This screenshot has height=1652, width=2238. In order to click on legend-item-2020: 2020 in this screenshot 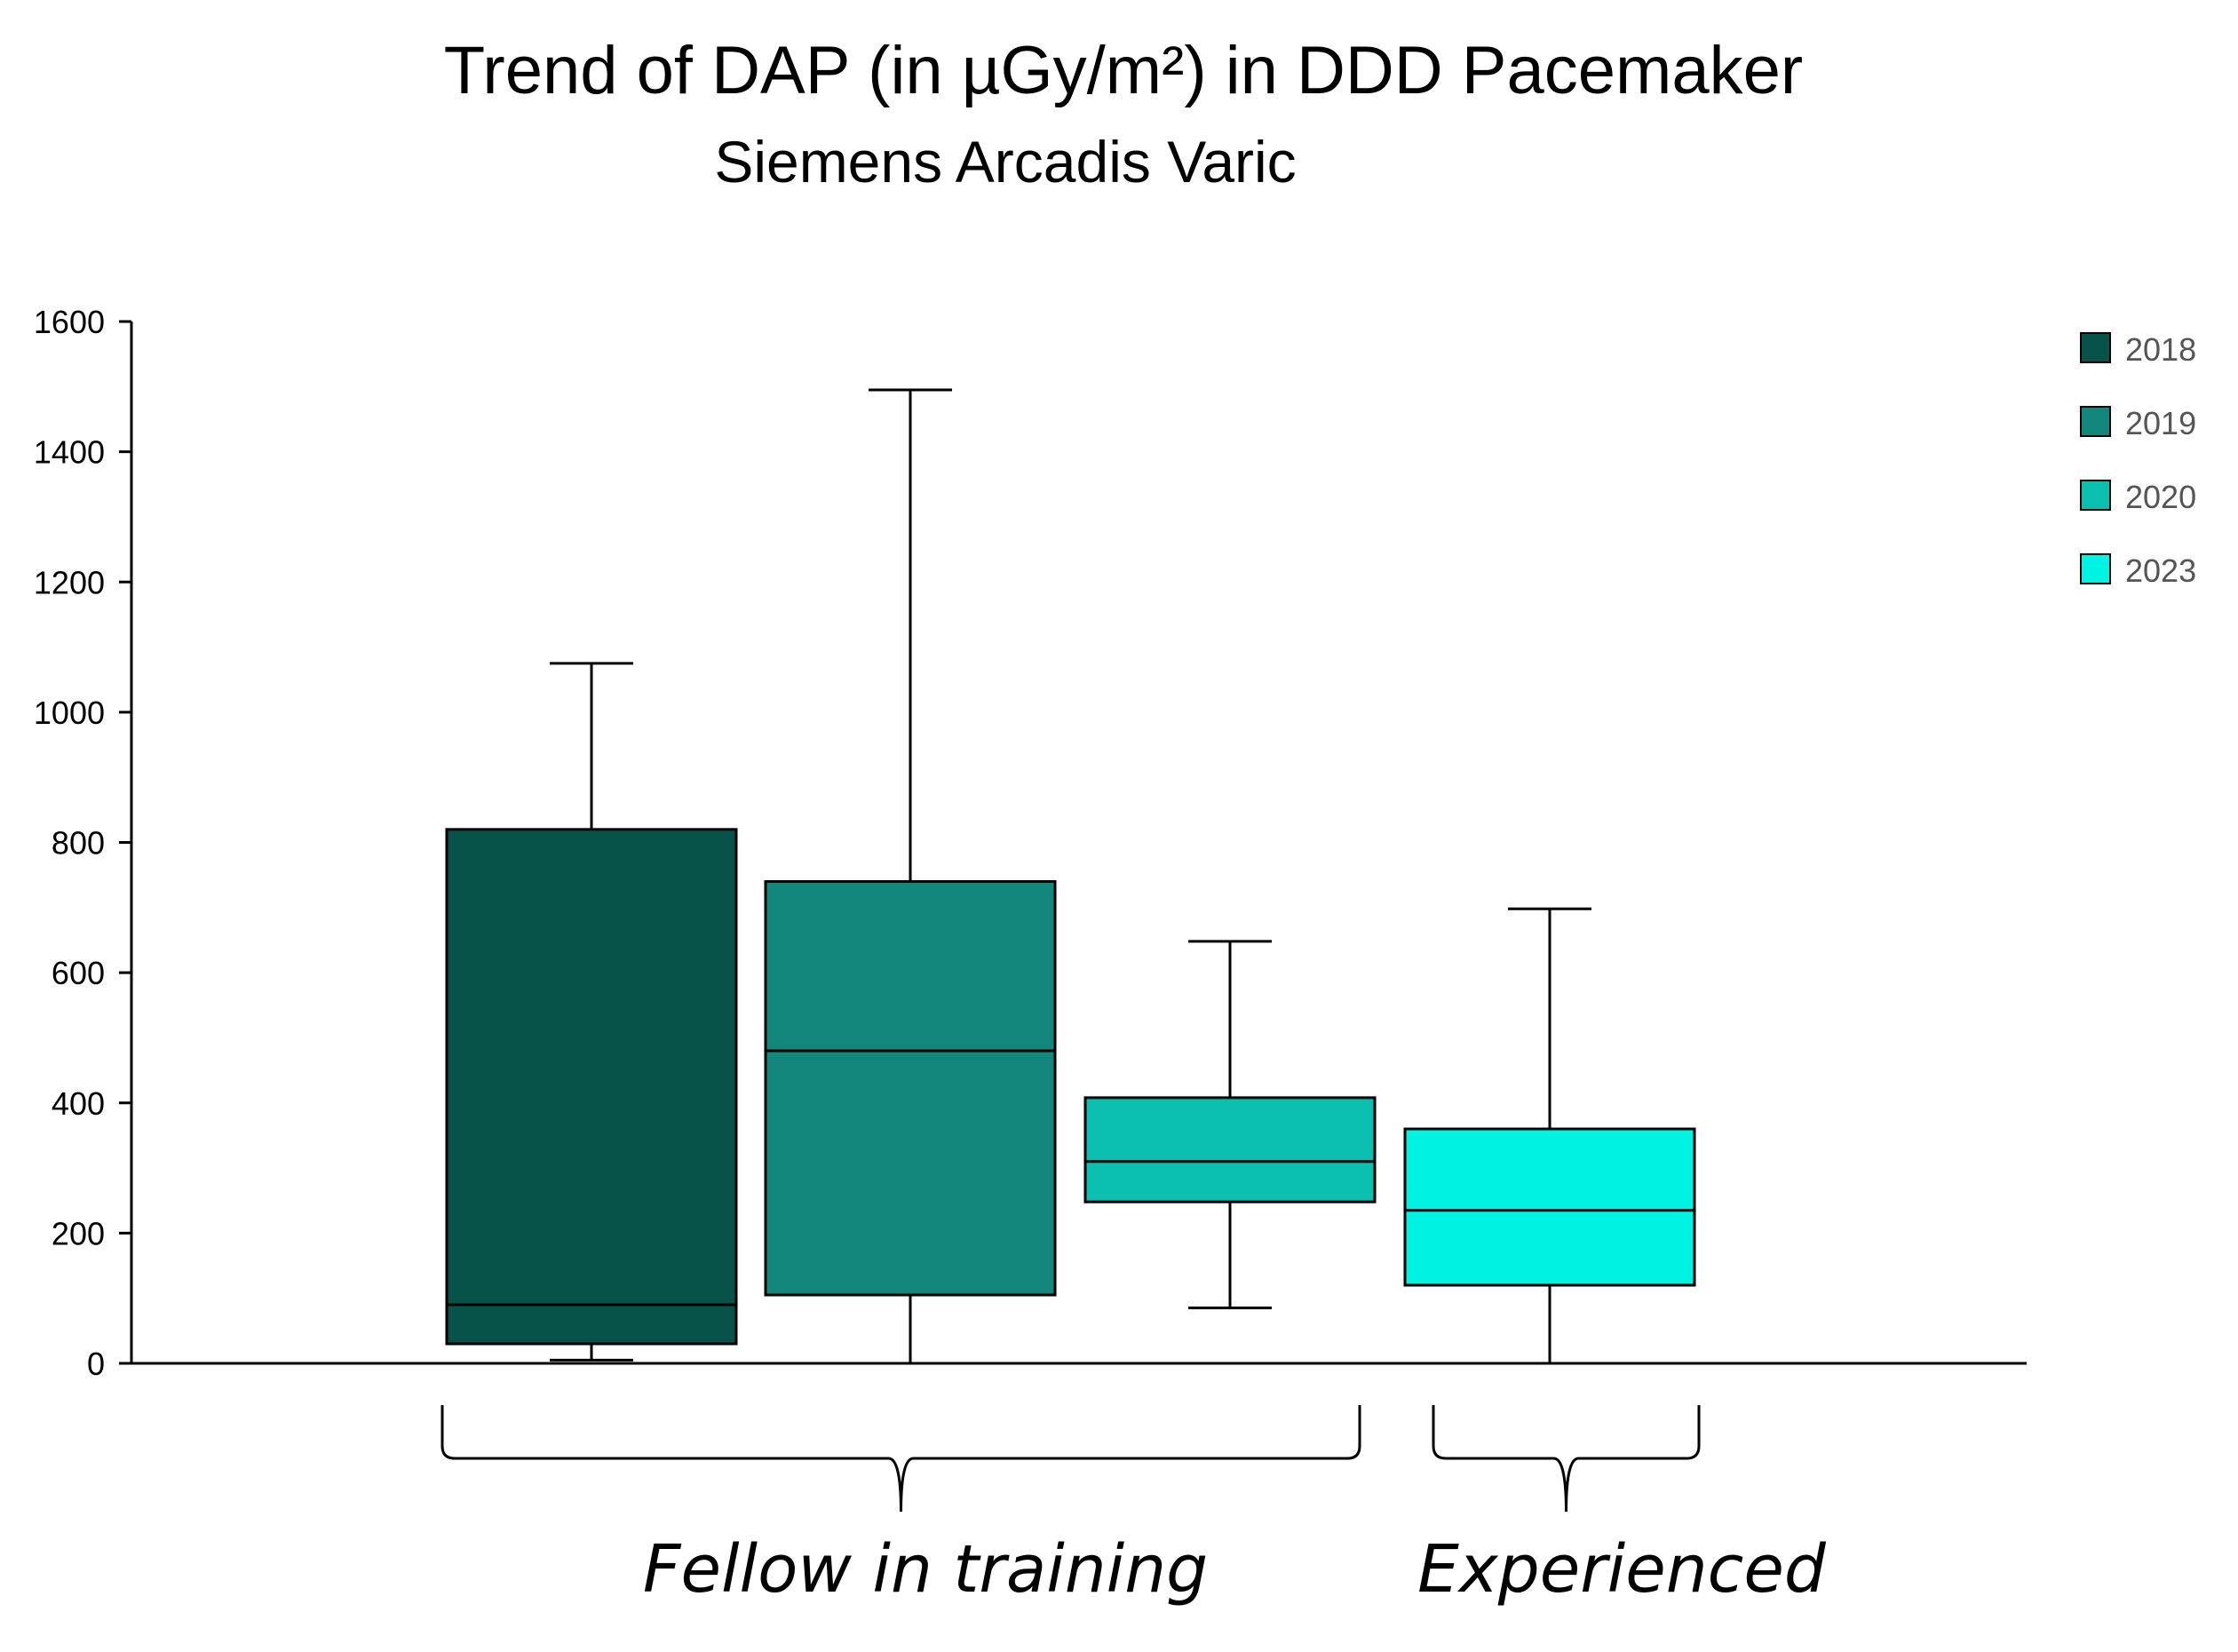, I will do `click(2138, 497)`.